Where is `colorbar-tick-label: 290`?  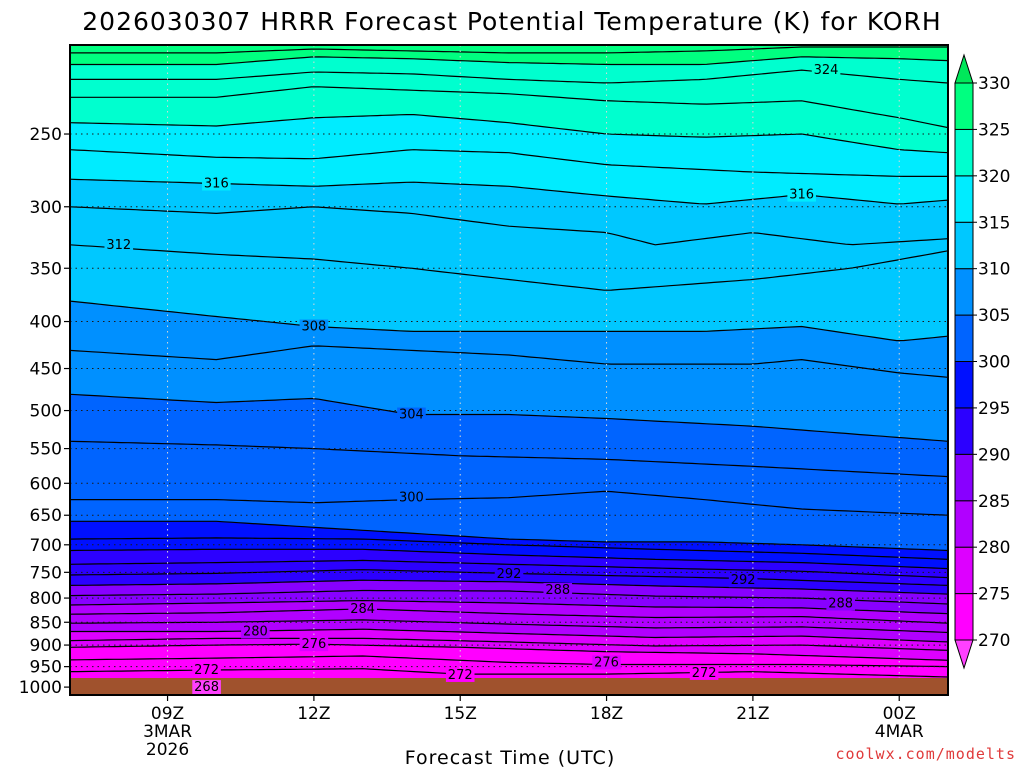
colorbar-tick-label: 290 is located at coordinates (994, 455).